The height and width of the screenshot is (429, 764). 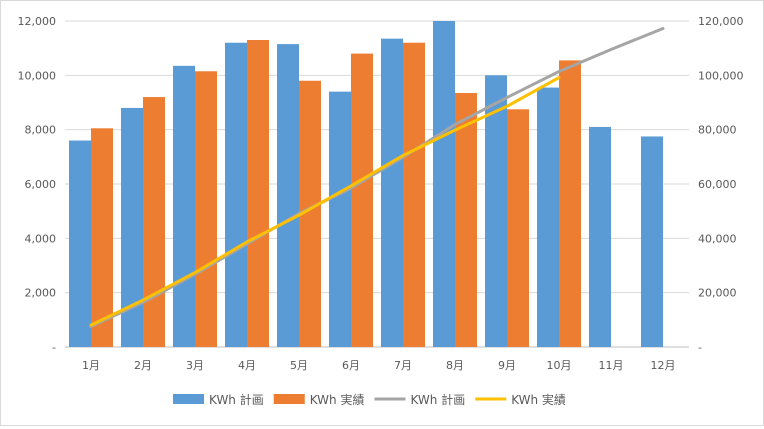 I want to click on y-left-tick-label: 2,000, so click(x=41, y=293).